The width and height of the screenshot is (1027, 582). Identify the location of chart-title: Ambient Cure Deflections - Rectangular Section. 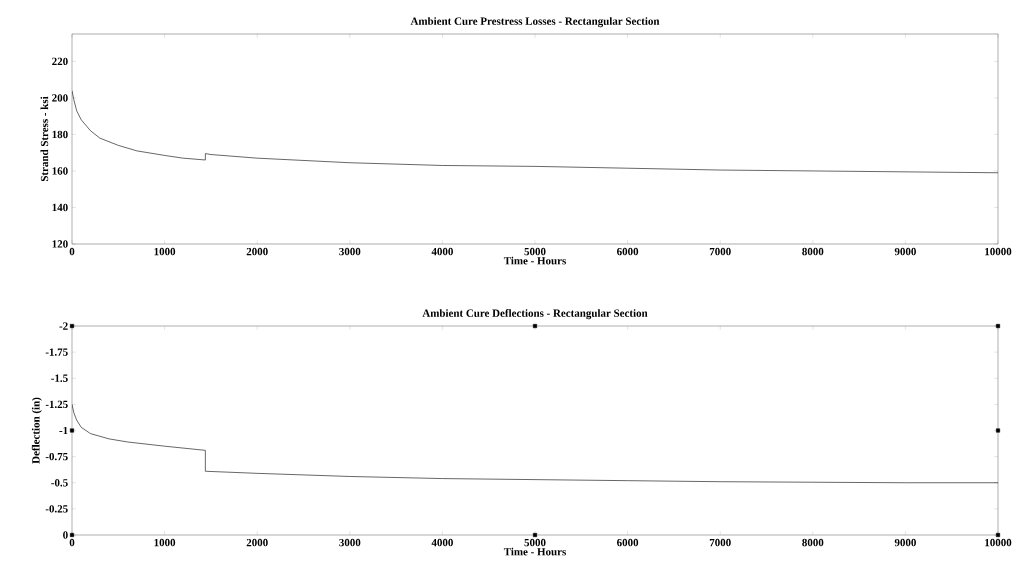
(535, 314).